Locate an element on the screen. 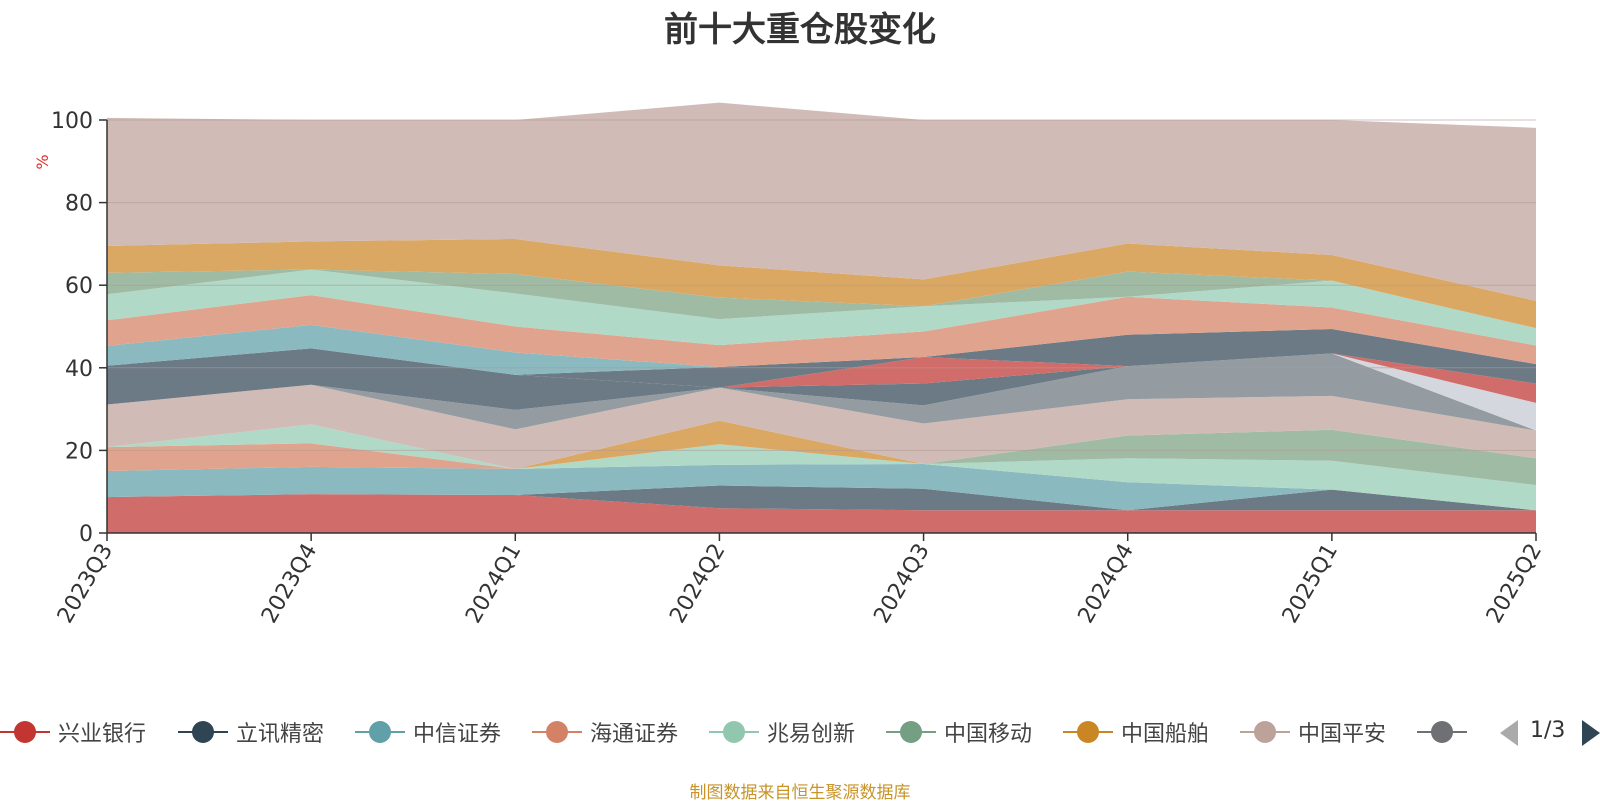  legend-label: 兆易创新 is located at coordinates (811, 734).